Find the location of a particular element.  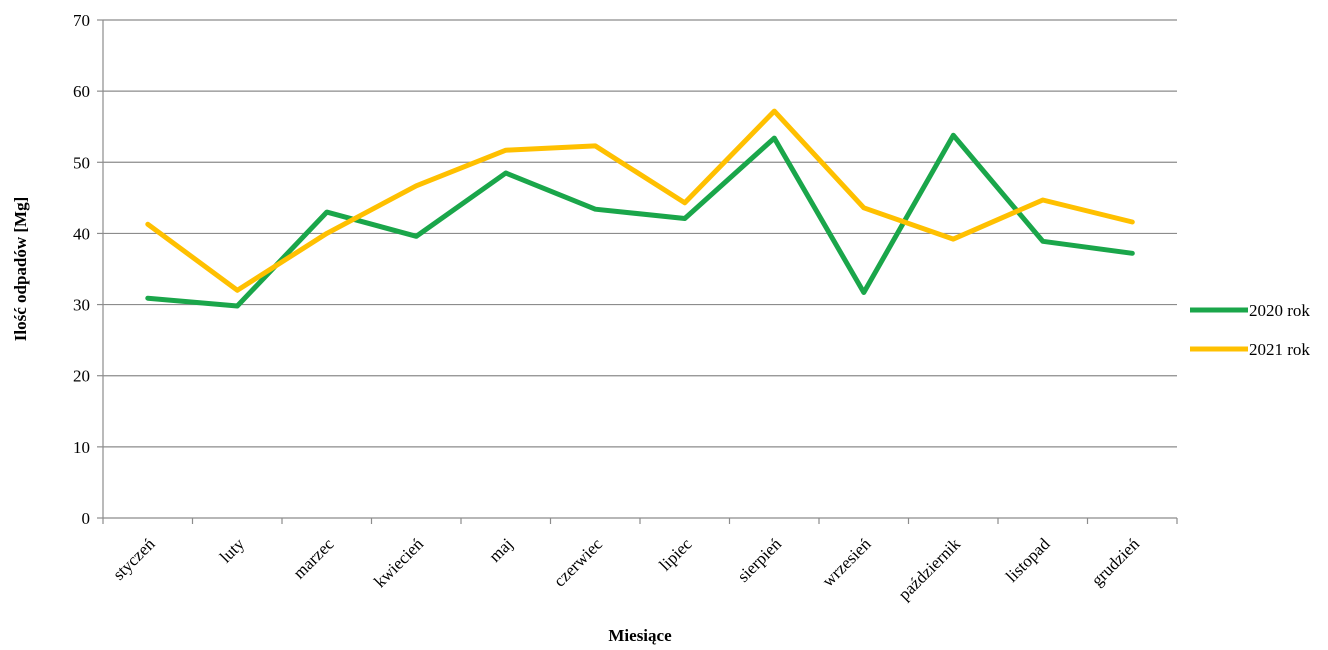

y-axis-title: Ilość odpadów [Mg] is located at coordinates (20, 269).